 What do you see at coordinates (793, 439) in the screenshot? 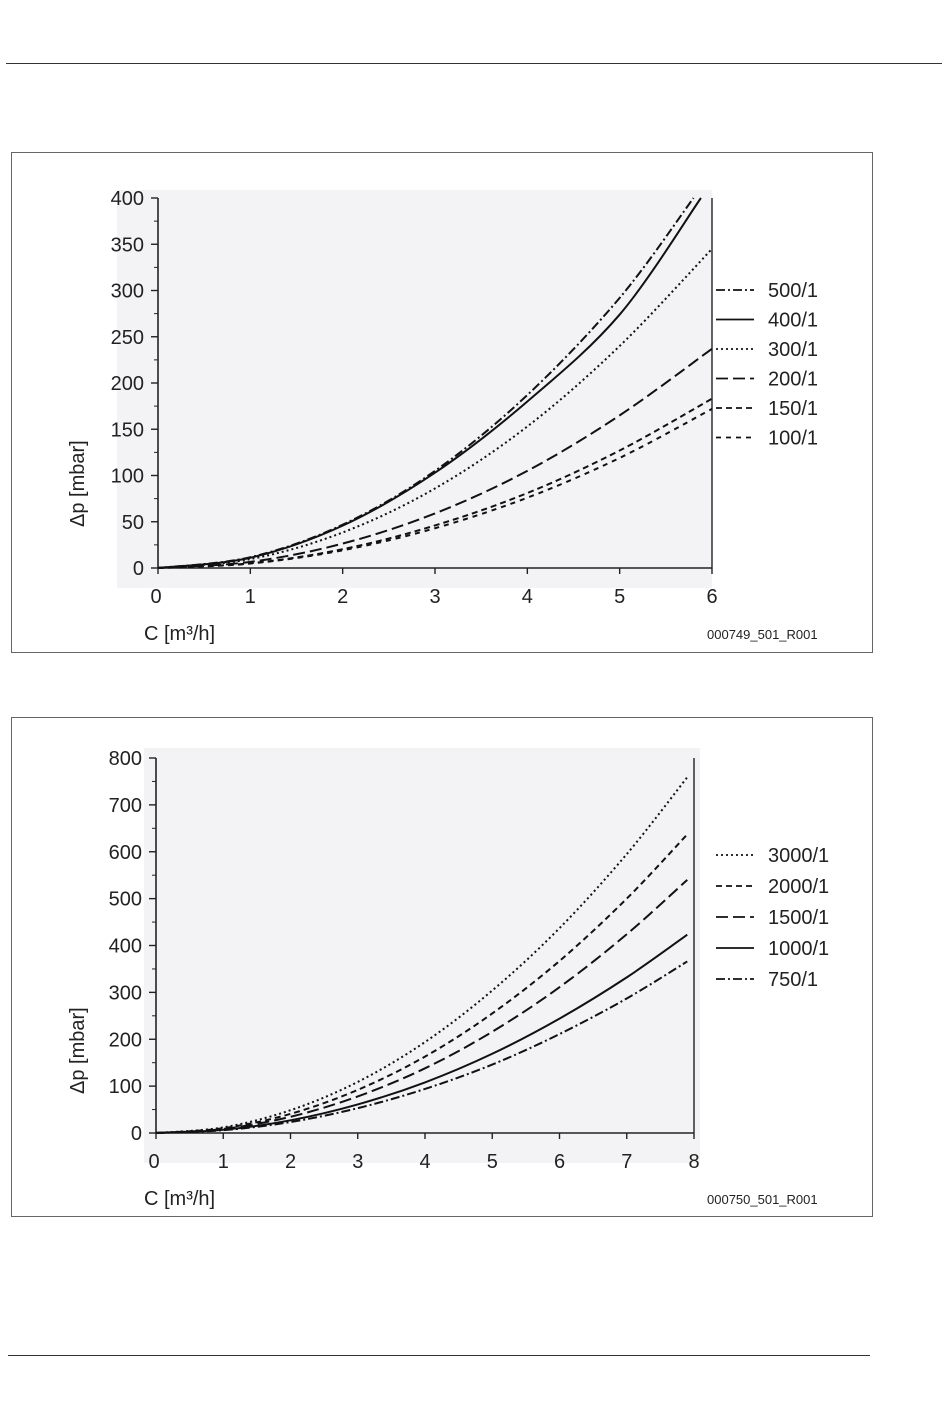
I see `legend-label: 100/1` at bounding box center [793, 439].